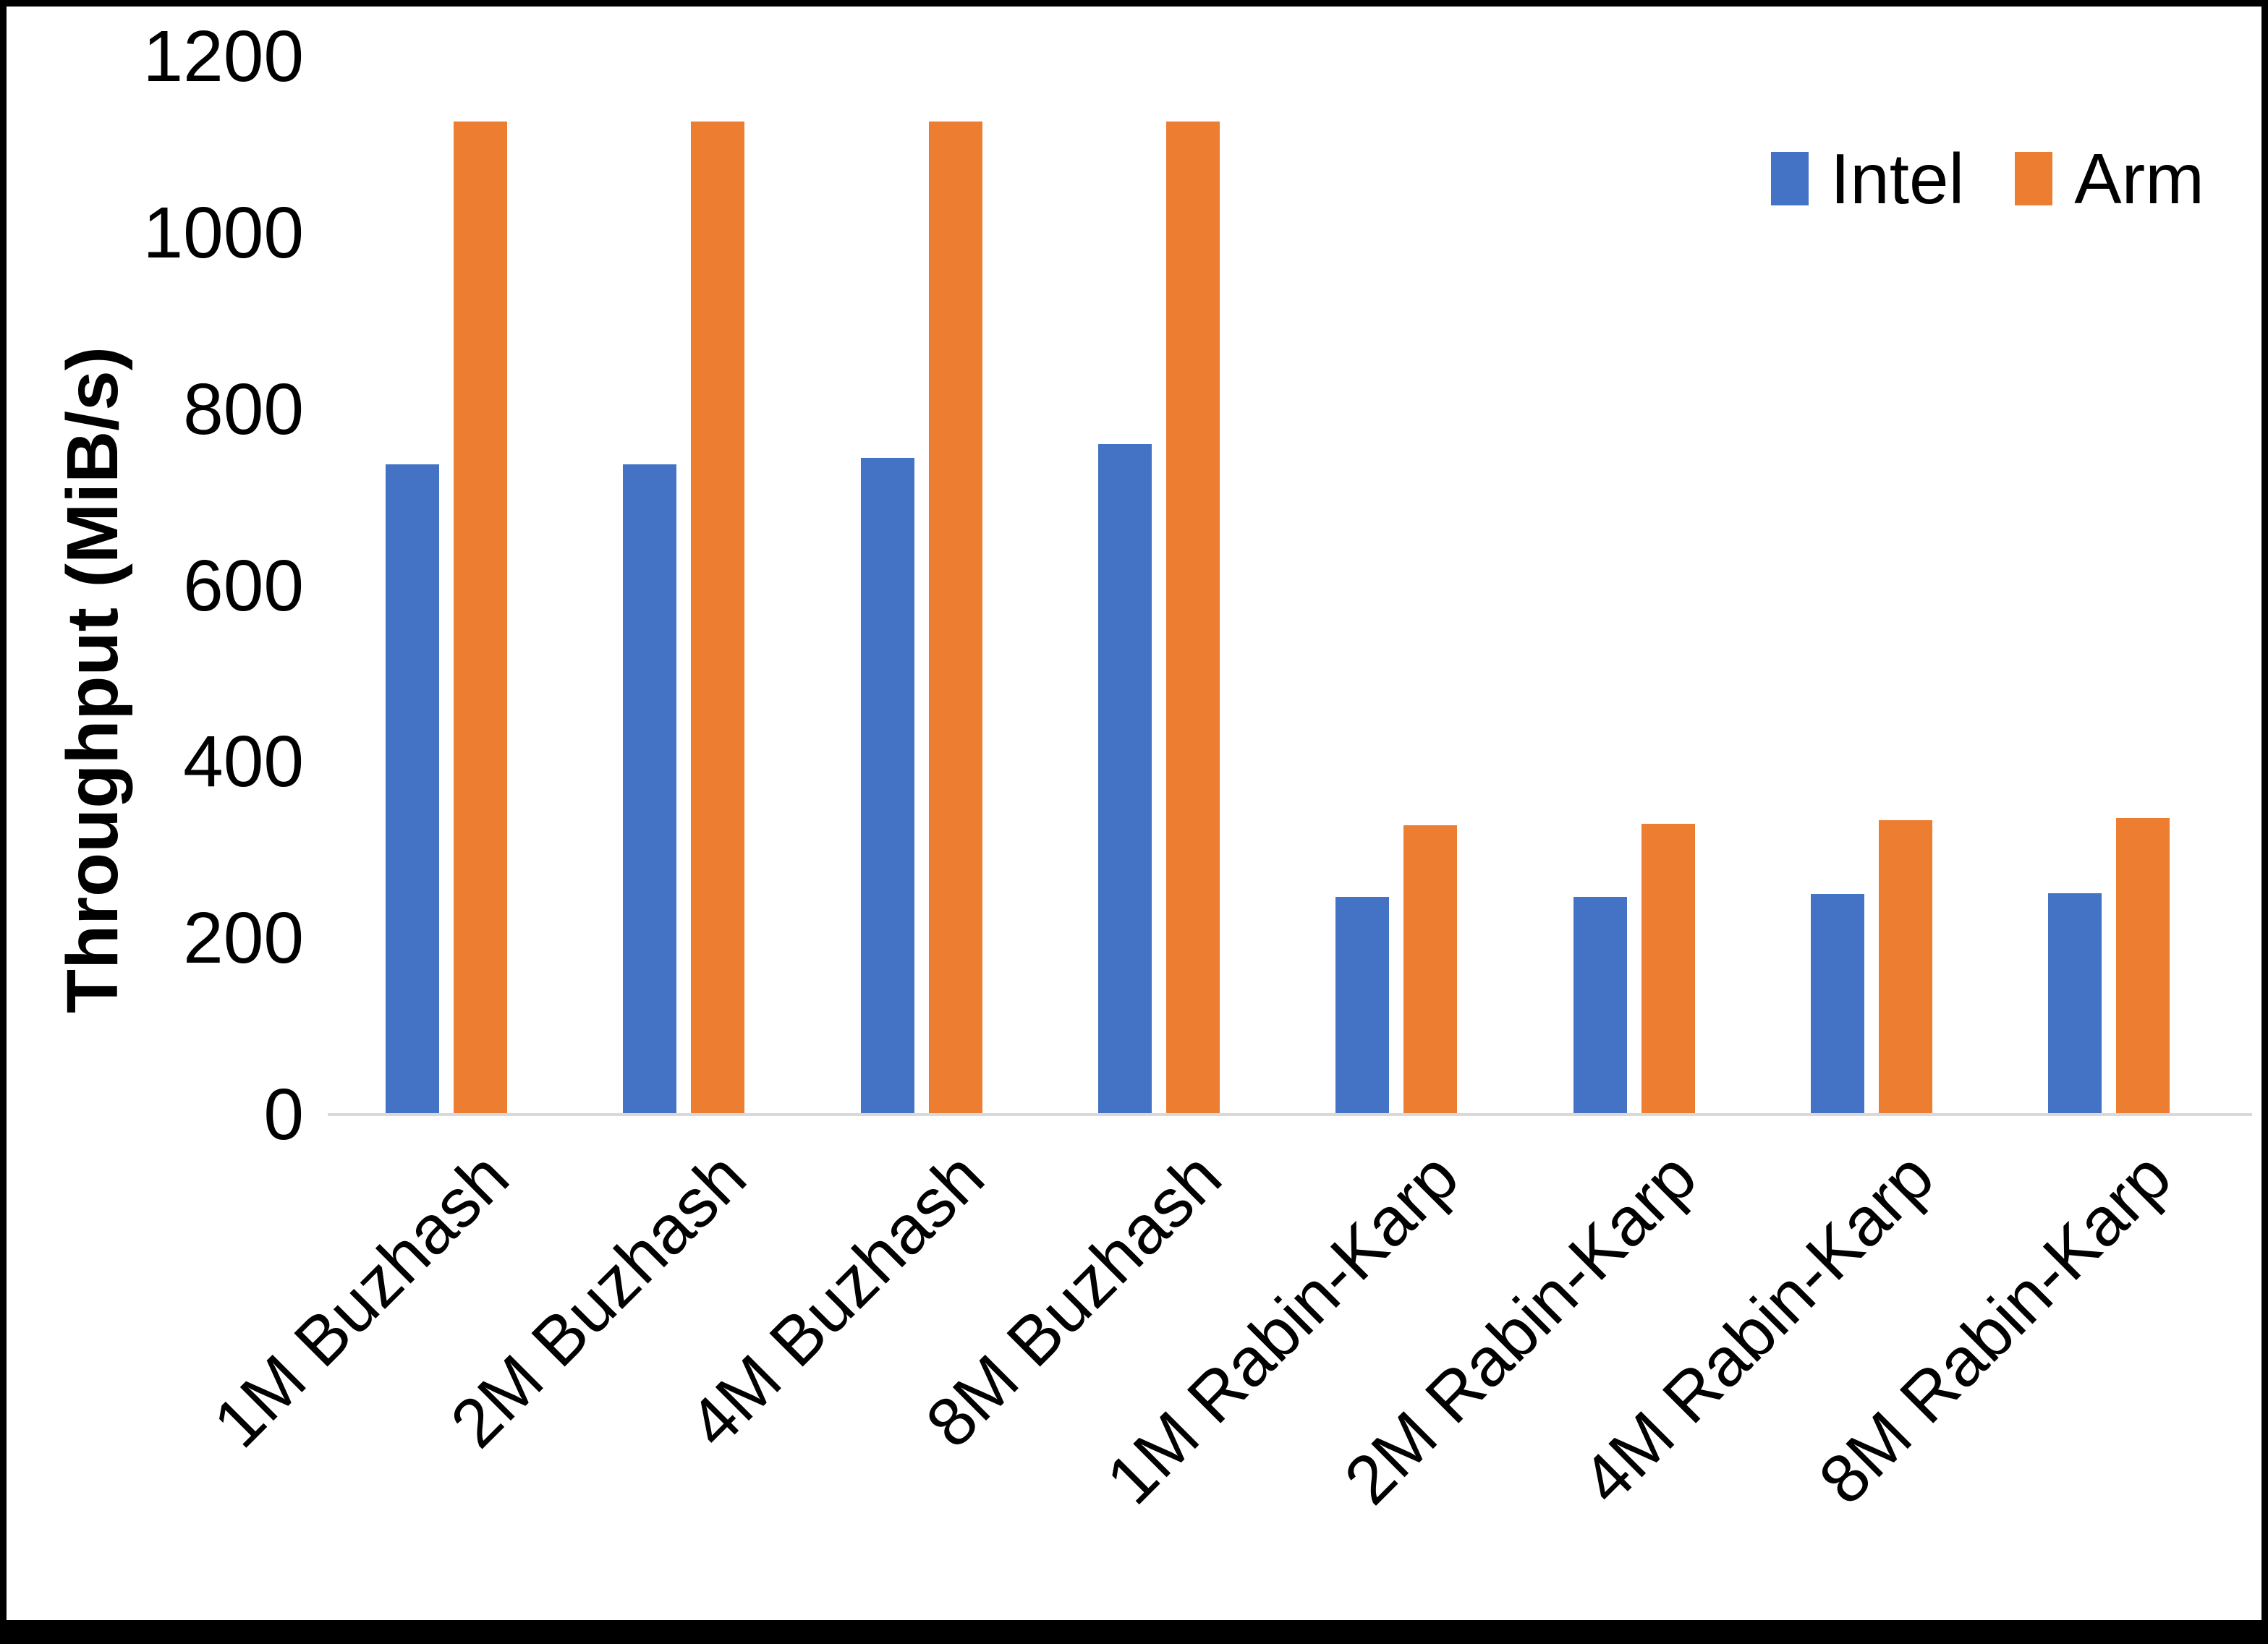 The width and height of the screenshot is (2268, 1644). What do you see at coordinates (243, 409) in the screenshot?
I see `y-tick-label: 800` at bounding box center [243, 409].